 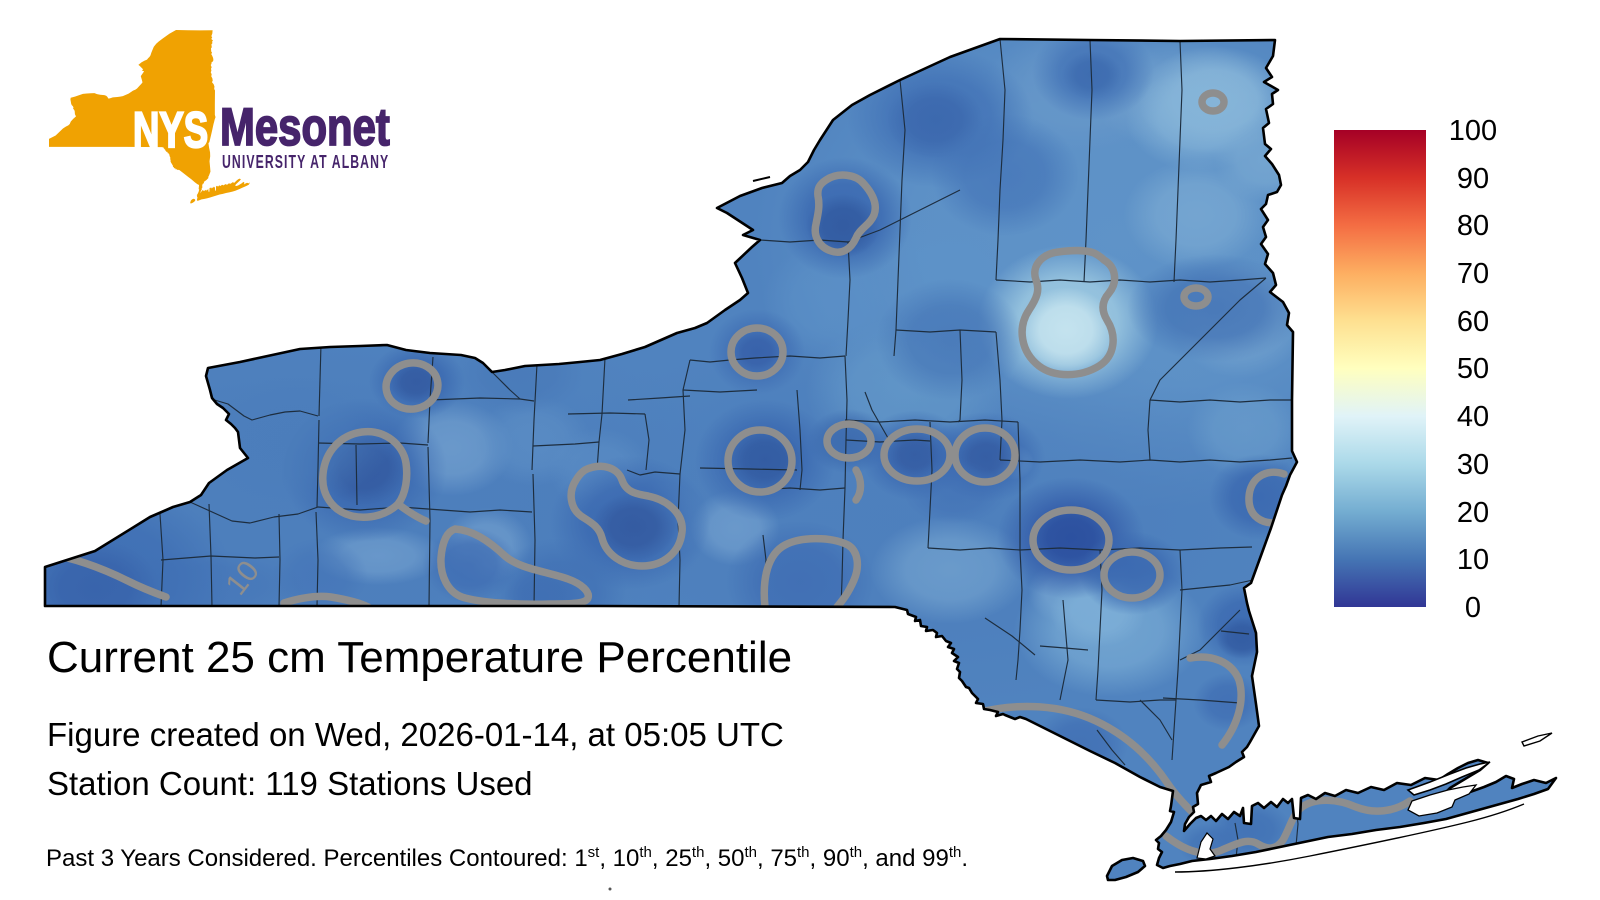 I want to click on svg-text: 70, so click(x=1473, y=274).